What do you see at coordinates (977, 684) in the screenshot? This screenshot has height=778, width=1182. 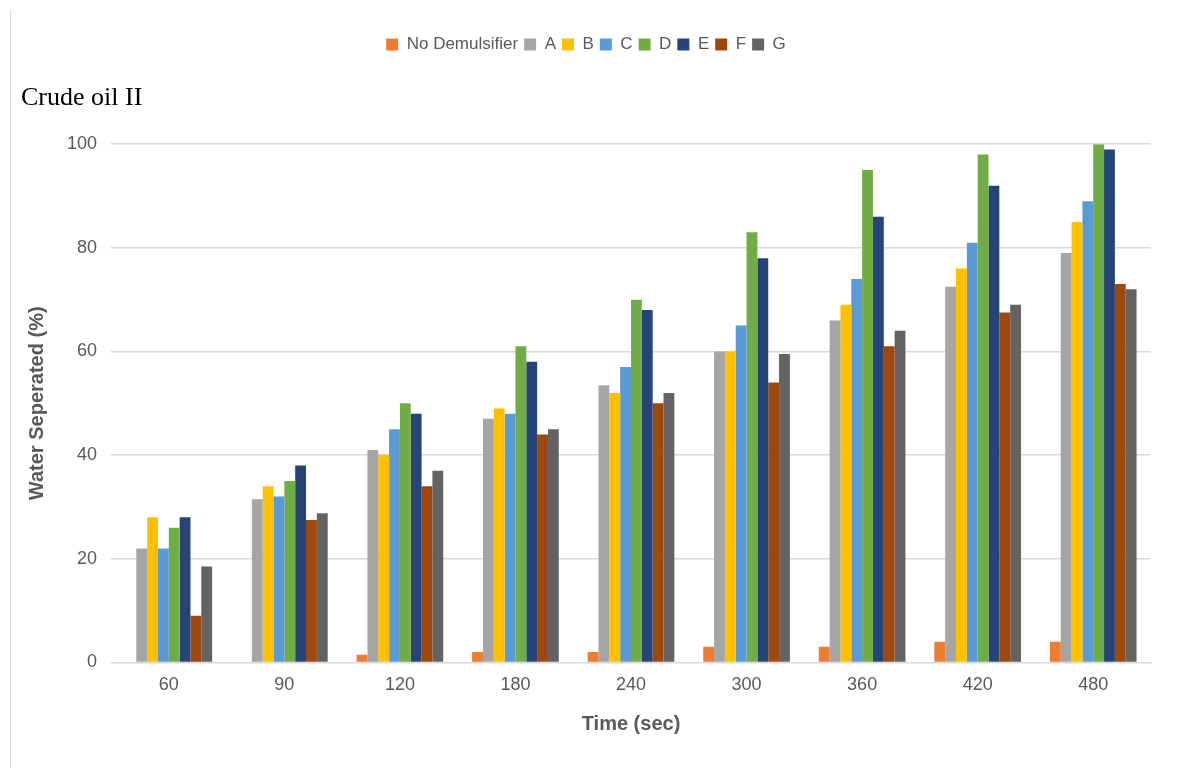 I see `x-tick-label: 420` at bounding box center [977, 684].